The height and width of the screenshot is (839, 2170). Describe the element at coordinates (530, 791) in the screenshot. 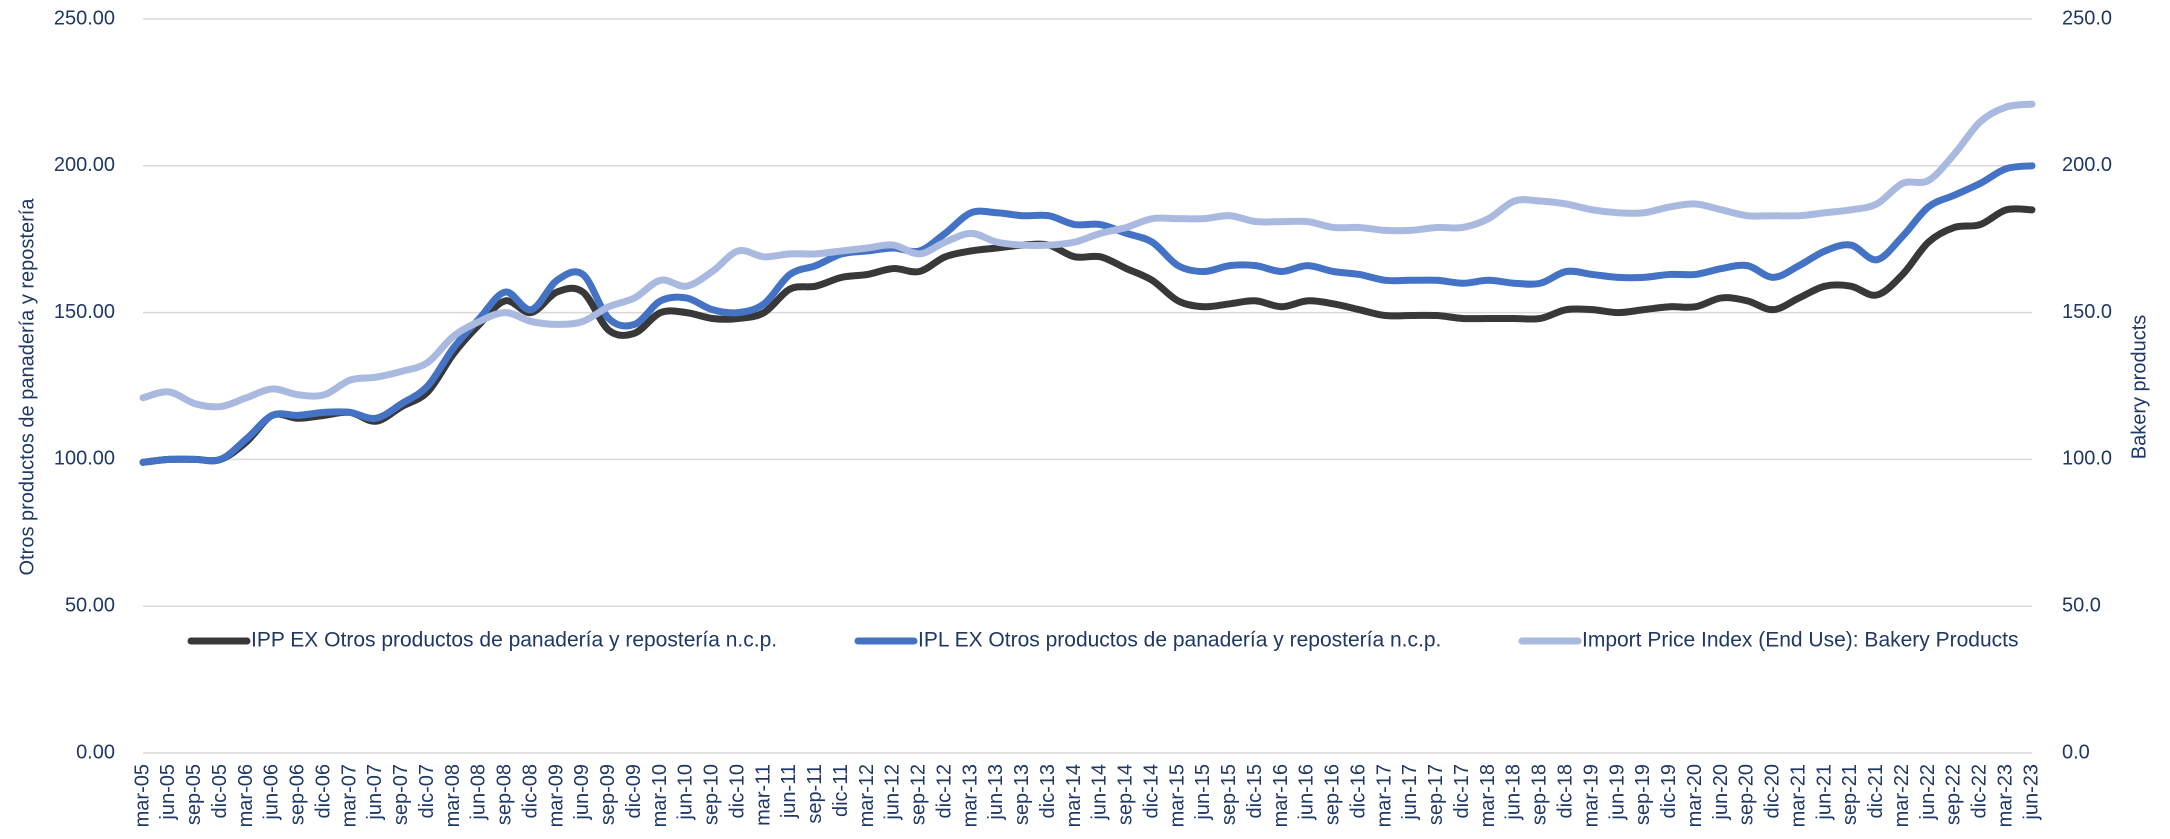

I see `x-tick-label: dic-08` at that location.